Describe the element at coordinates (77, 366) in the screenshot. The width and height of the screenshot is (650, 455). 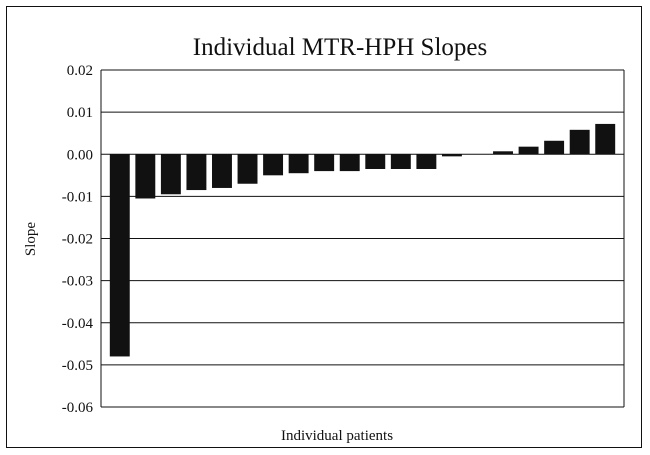
I see `y-tick-label: -0.05` at that location.